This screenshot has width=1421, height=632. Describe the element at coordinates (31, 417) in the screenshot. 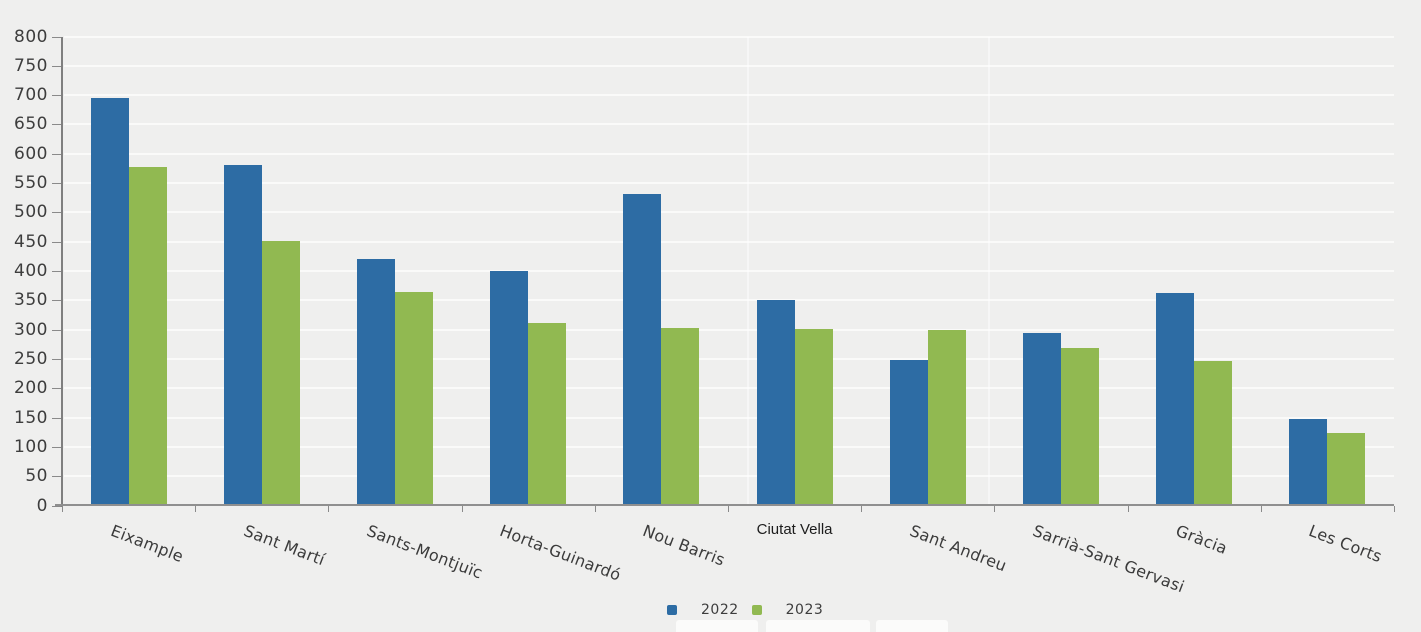

I see `y-tick-label-150: 150` at that location.